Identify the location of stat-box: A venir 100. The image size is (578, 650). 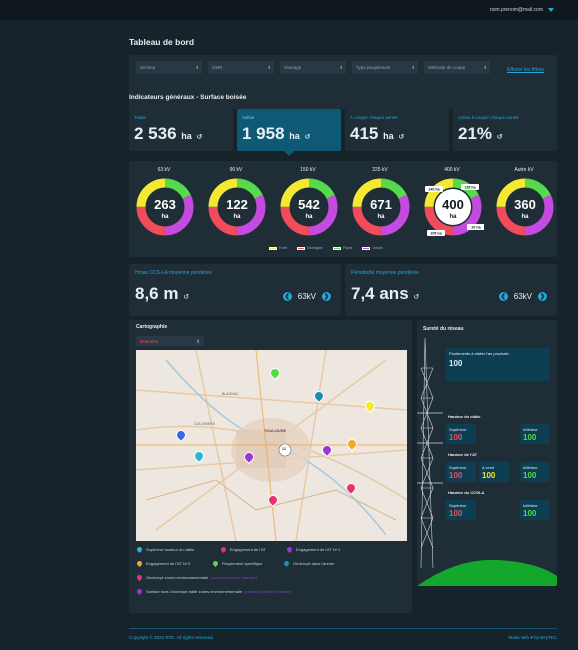
(494, 472).